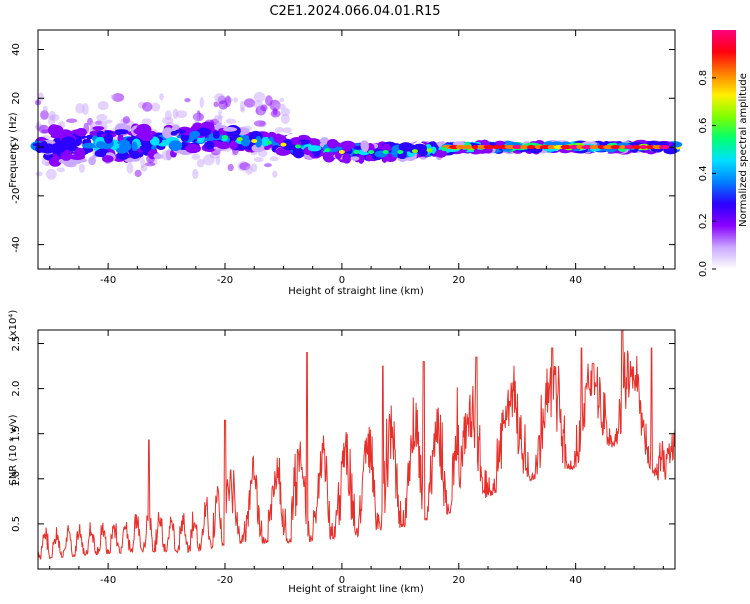  What do you see at coordinates (108, 580) in the screenshot?
I see `snr-xtick-label: -40` at bounding box center [108, 580].